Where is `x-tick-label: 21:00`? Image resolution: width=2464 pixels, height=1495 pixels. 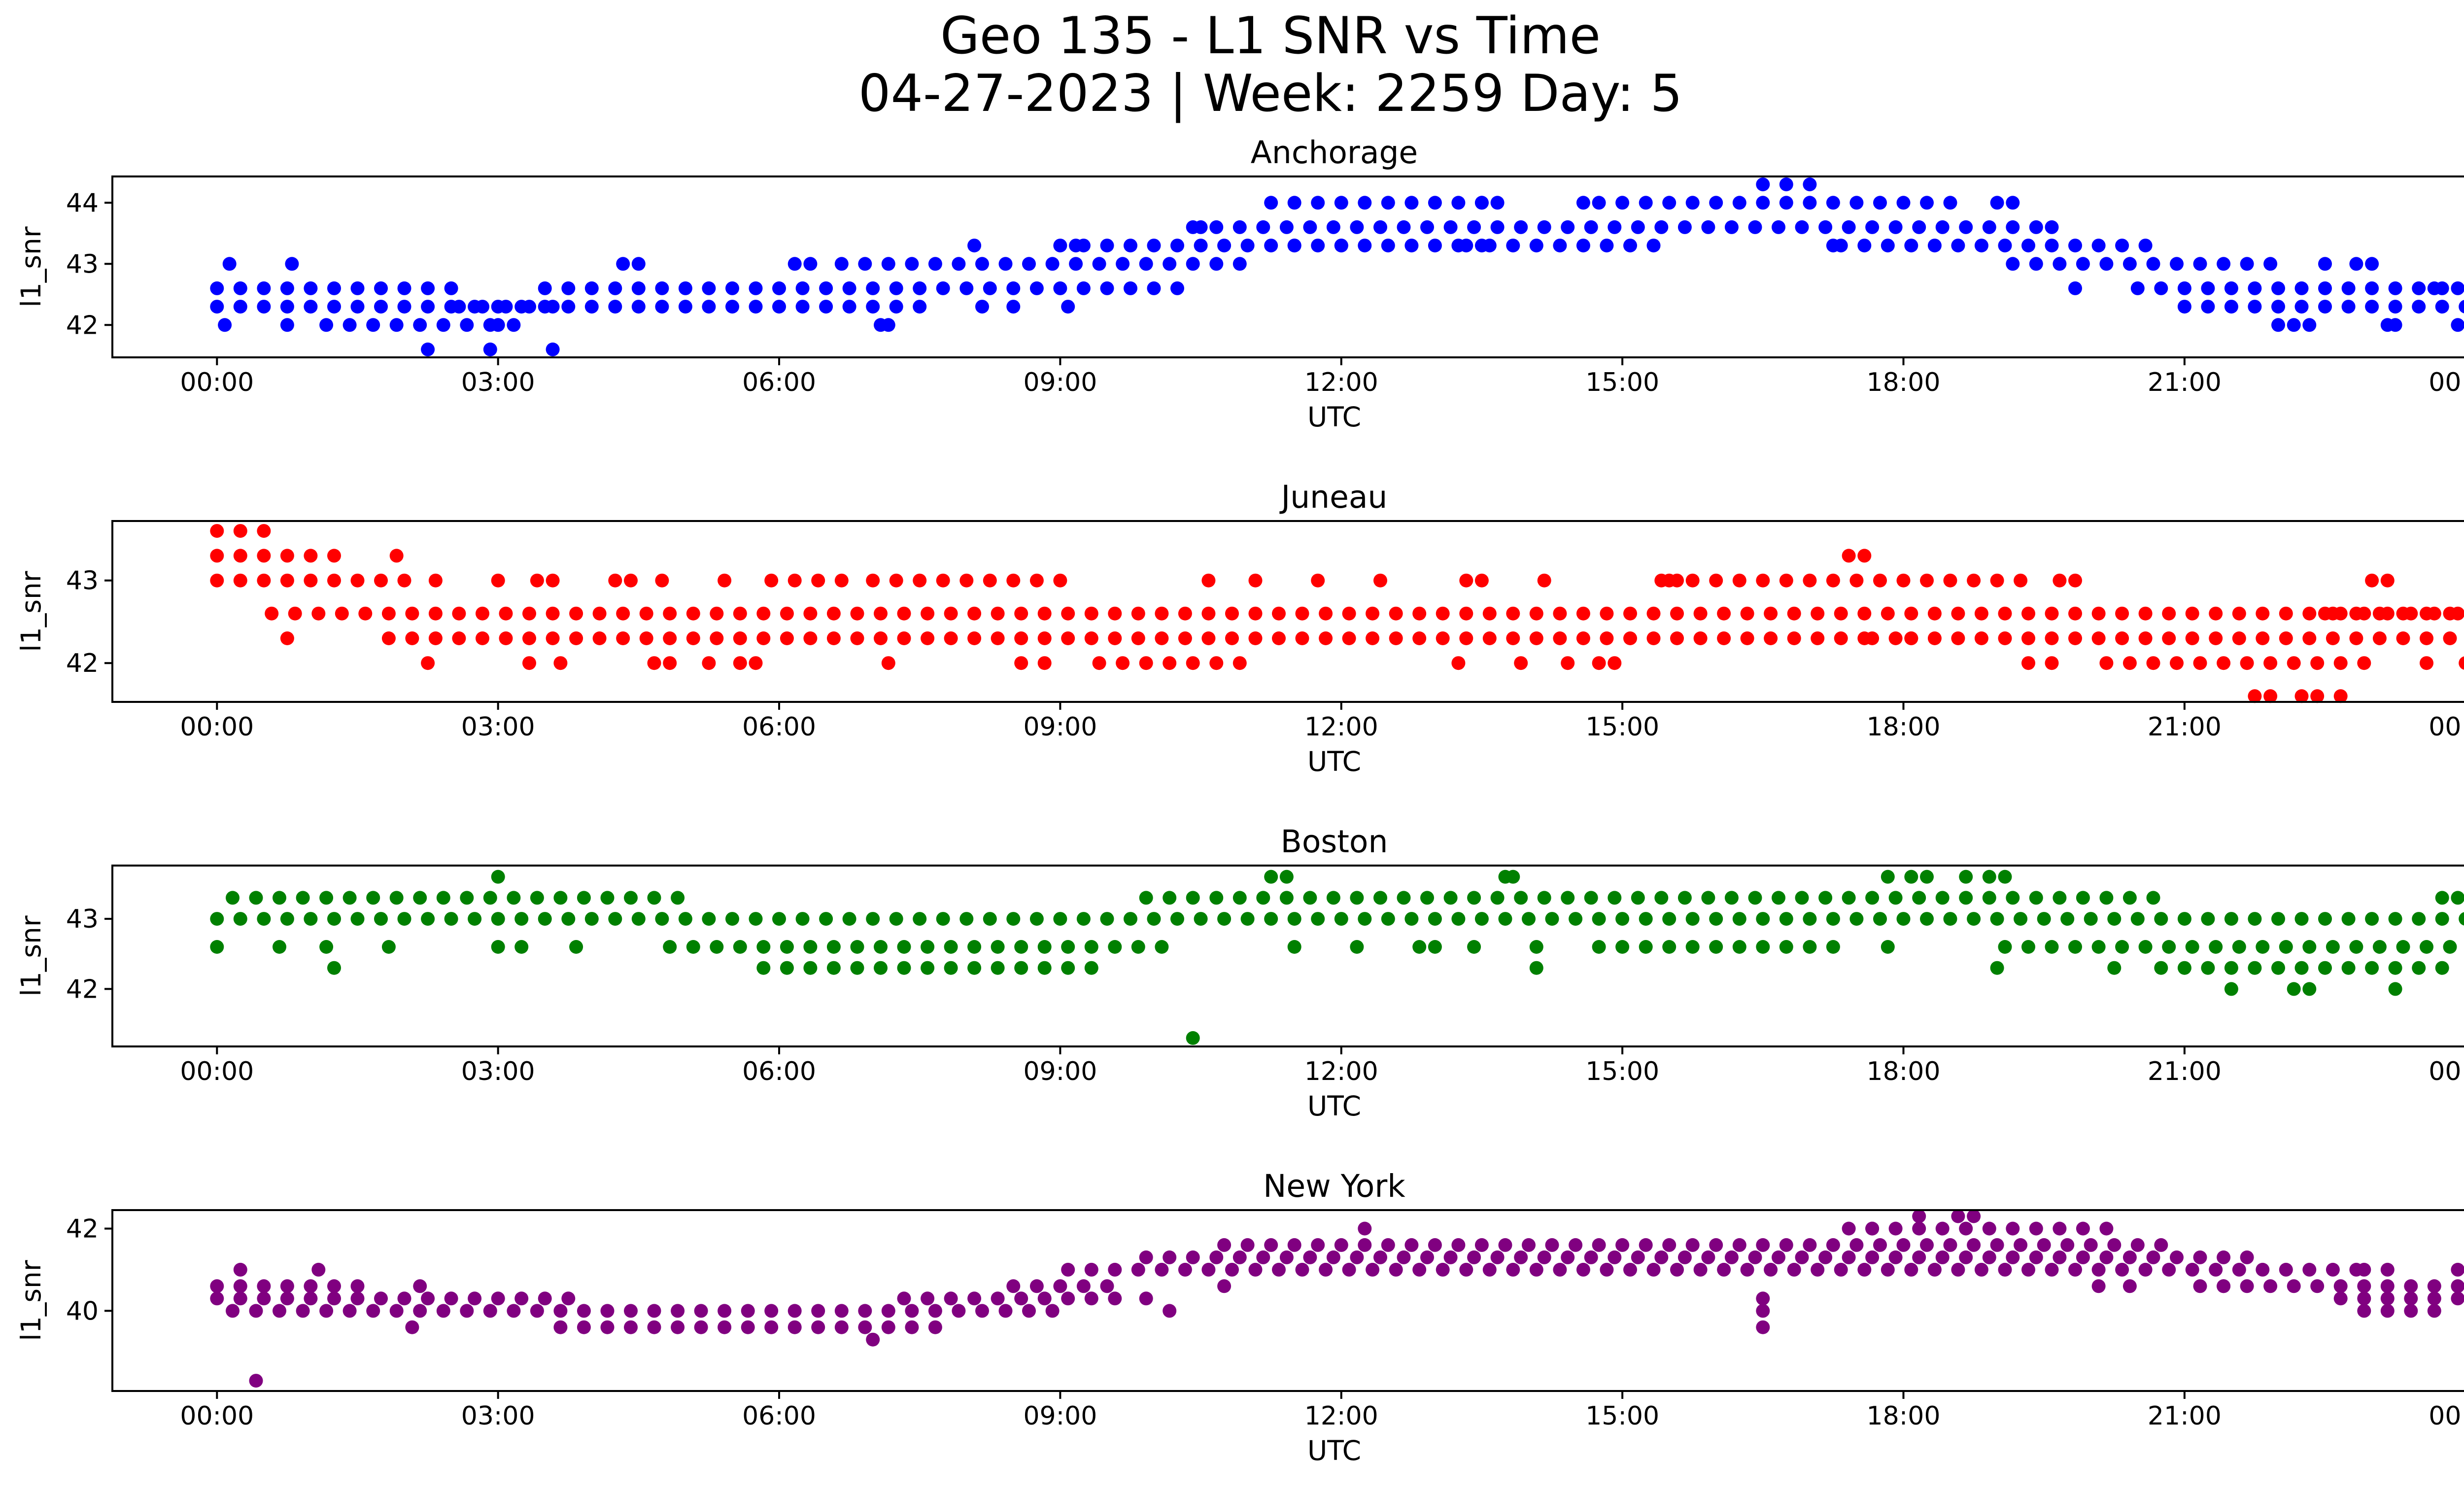 x-tick-label: 21:00 is located at coordinates (2185, 727).